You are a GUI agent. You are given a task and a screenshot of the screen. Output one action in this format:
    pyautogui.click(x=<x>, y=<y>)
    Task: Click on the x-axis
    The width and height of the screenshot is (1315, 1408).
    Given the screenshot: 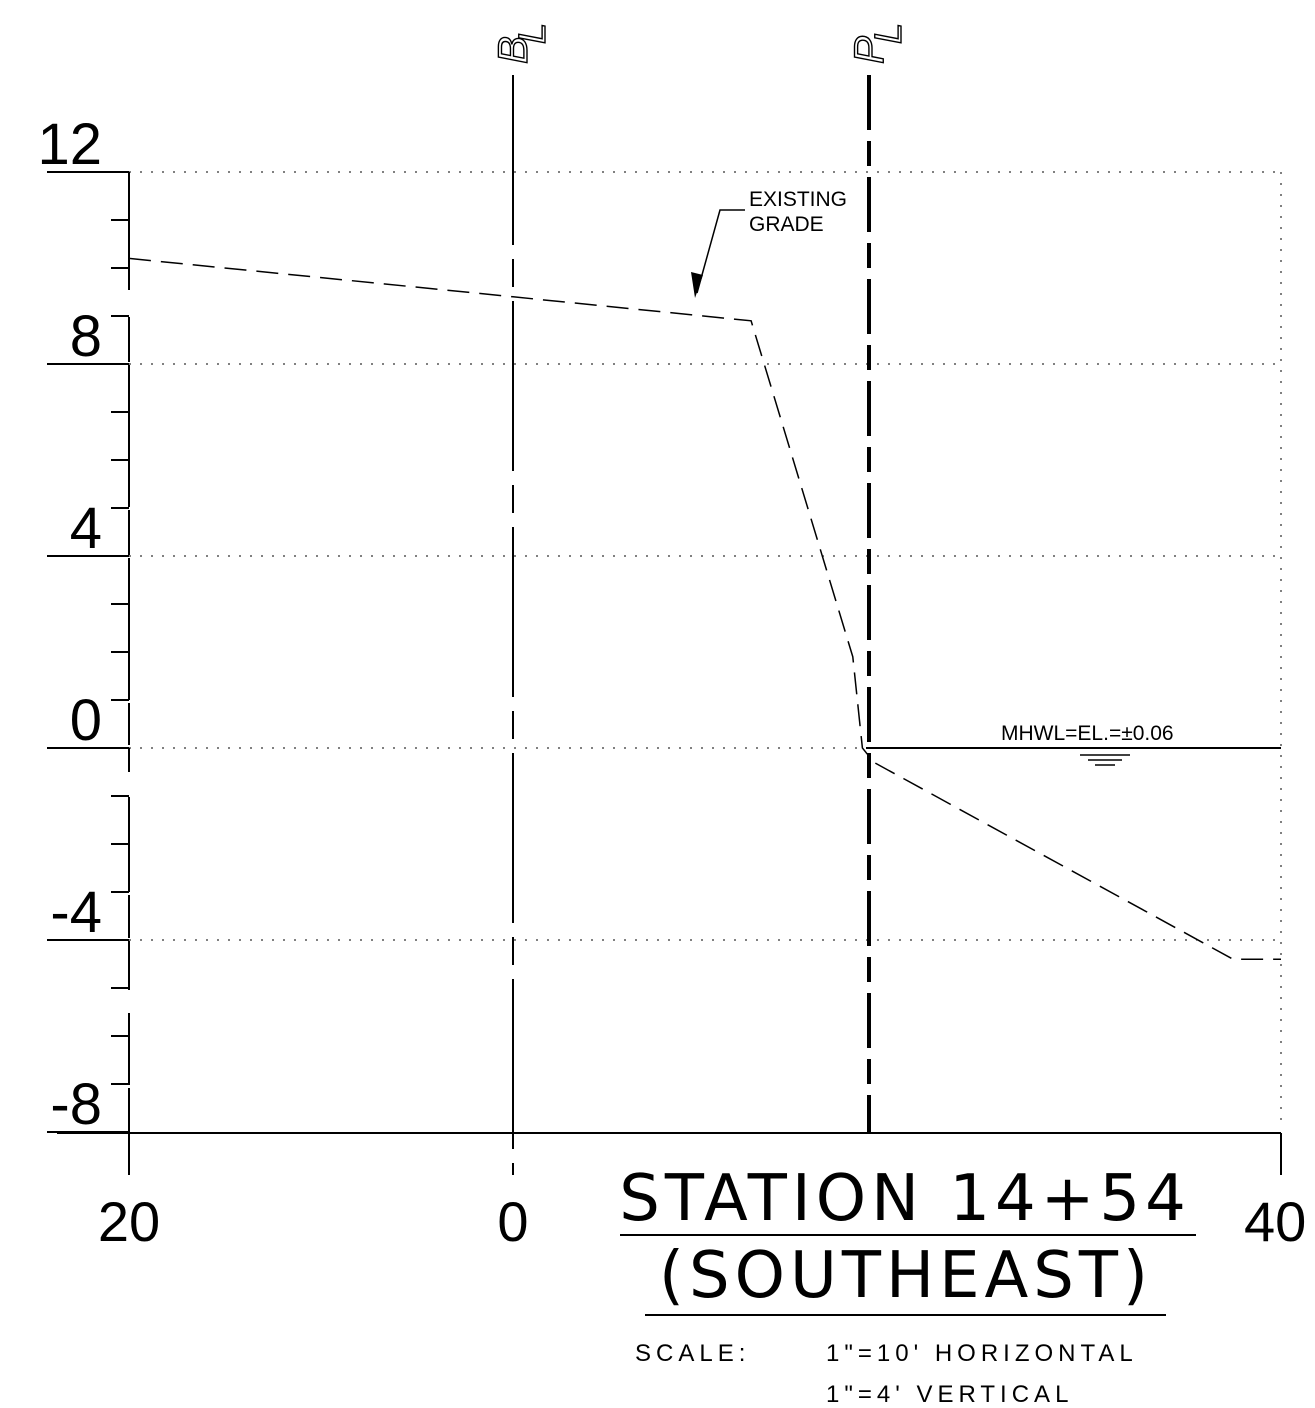 What is the action you would take?
    pyautogui.click(x=669, y=1153)
    